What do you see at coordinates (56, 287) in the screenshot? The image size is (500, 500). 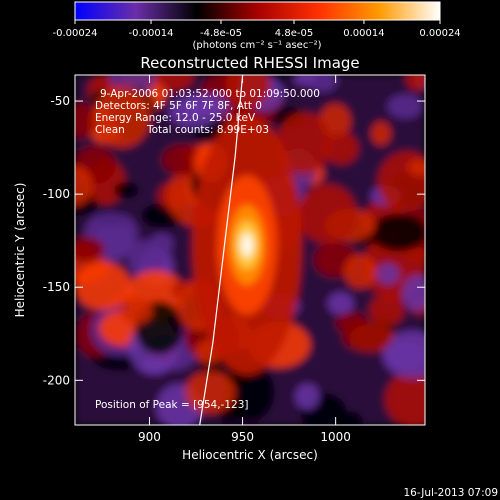 I see `y-axis-tick-label: -150` at bounding box center [56, 287].